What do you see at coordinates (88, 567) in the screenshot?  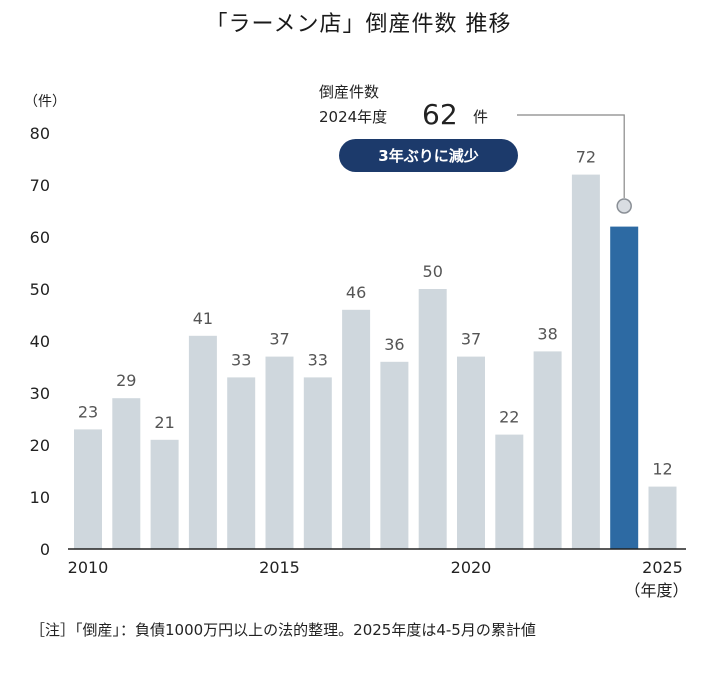 I see `x-tick-label: 2010` at bounding box center [88, 567].